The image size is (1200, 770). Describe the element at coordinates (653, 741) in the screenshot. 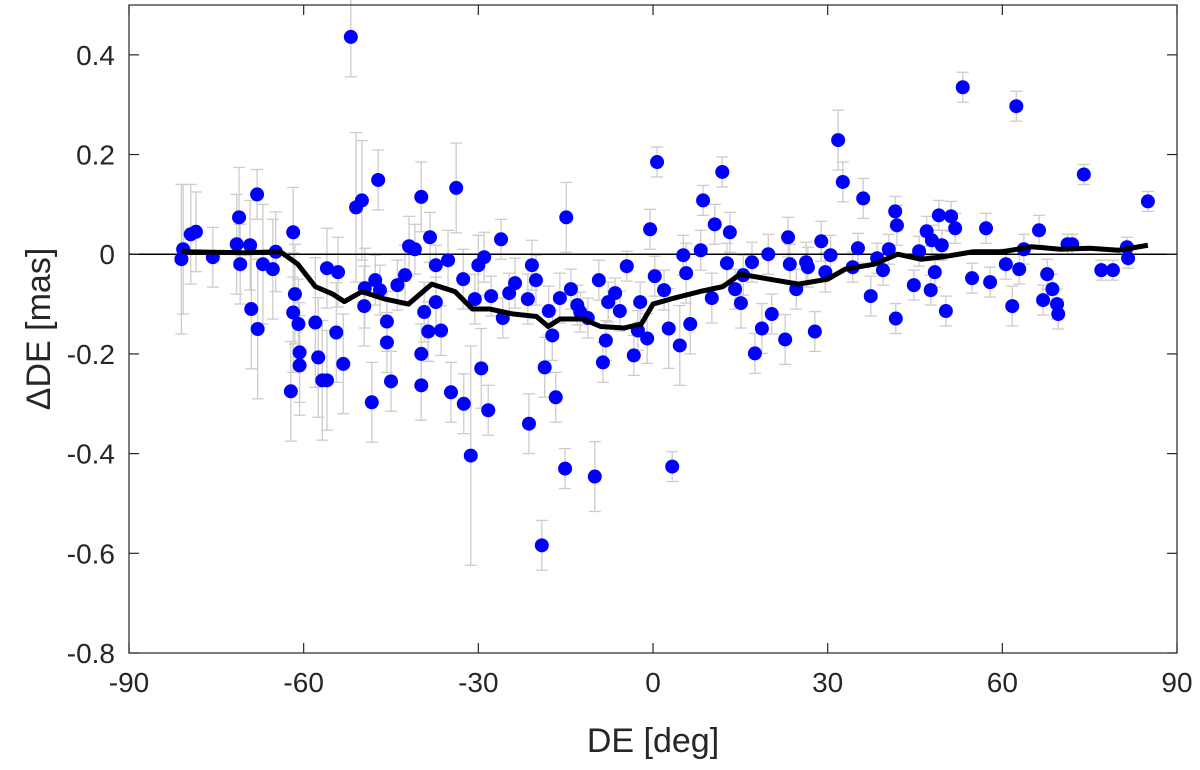

I see `x-axis-label: DE [deg]` at that location.